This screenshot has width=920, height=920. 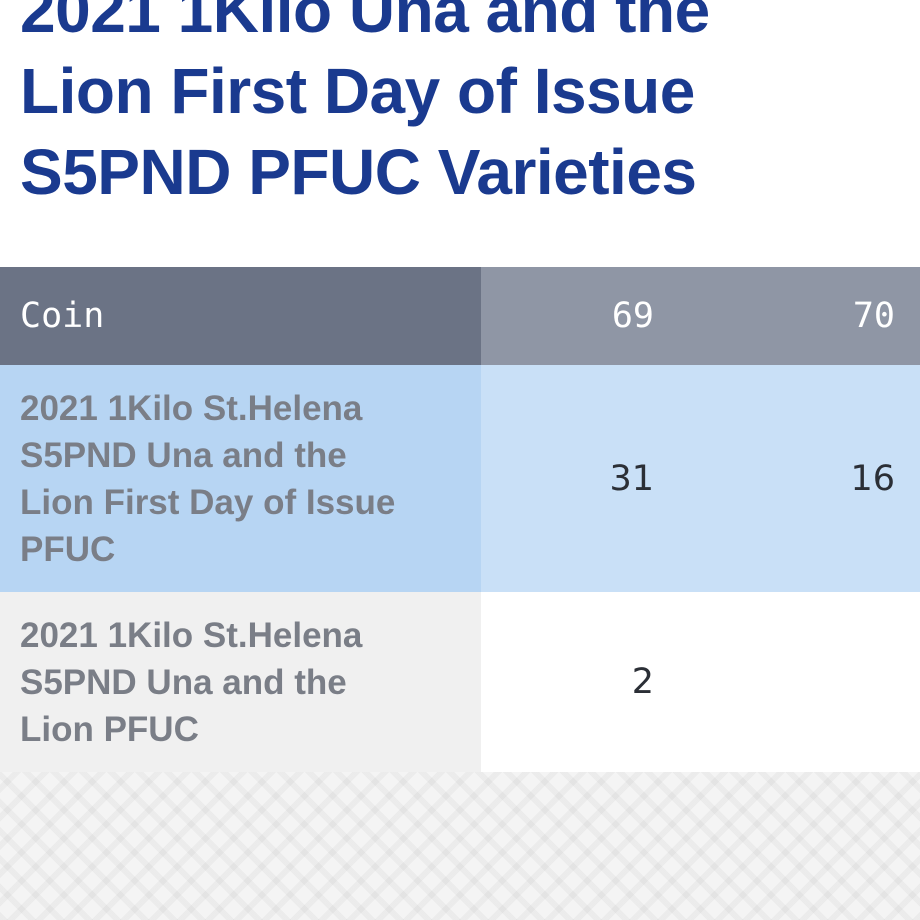 I want to click on grade-69-count: 31, so click(x=590, y=478).